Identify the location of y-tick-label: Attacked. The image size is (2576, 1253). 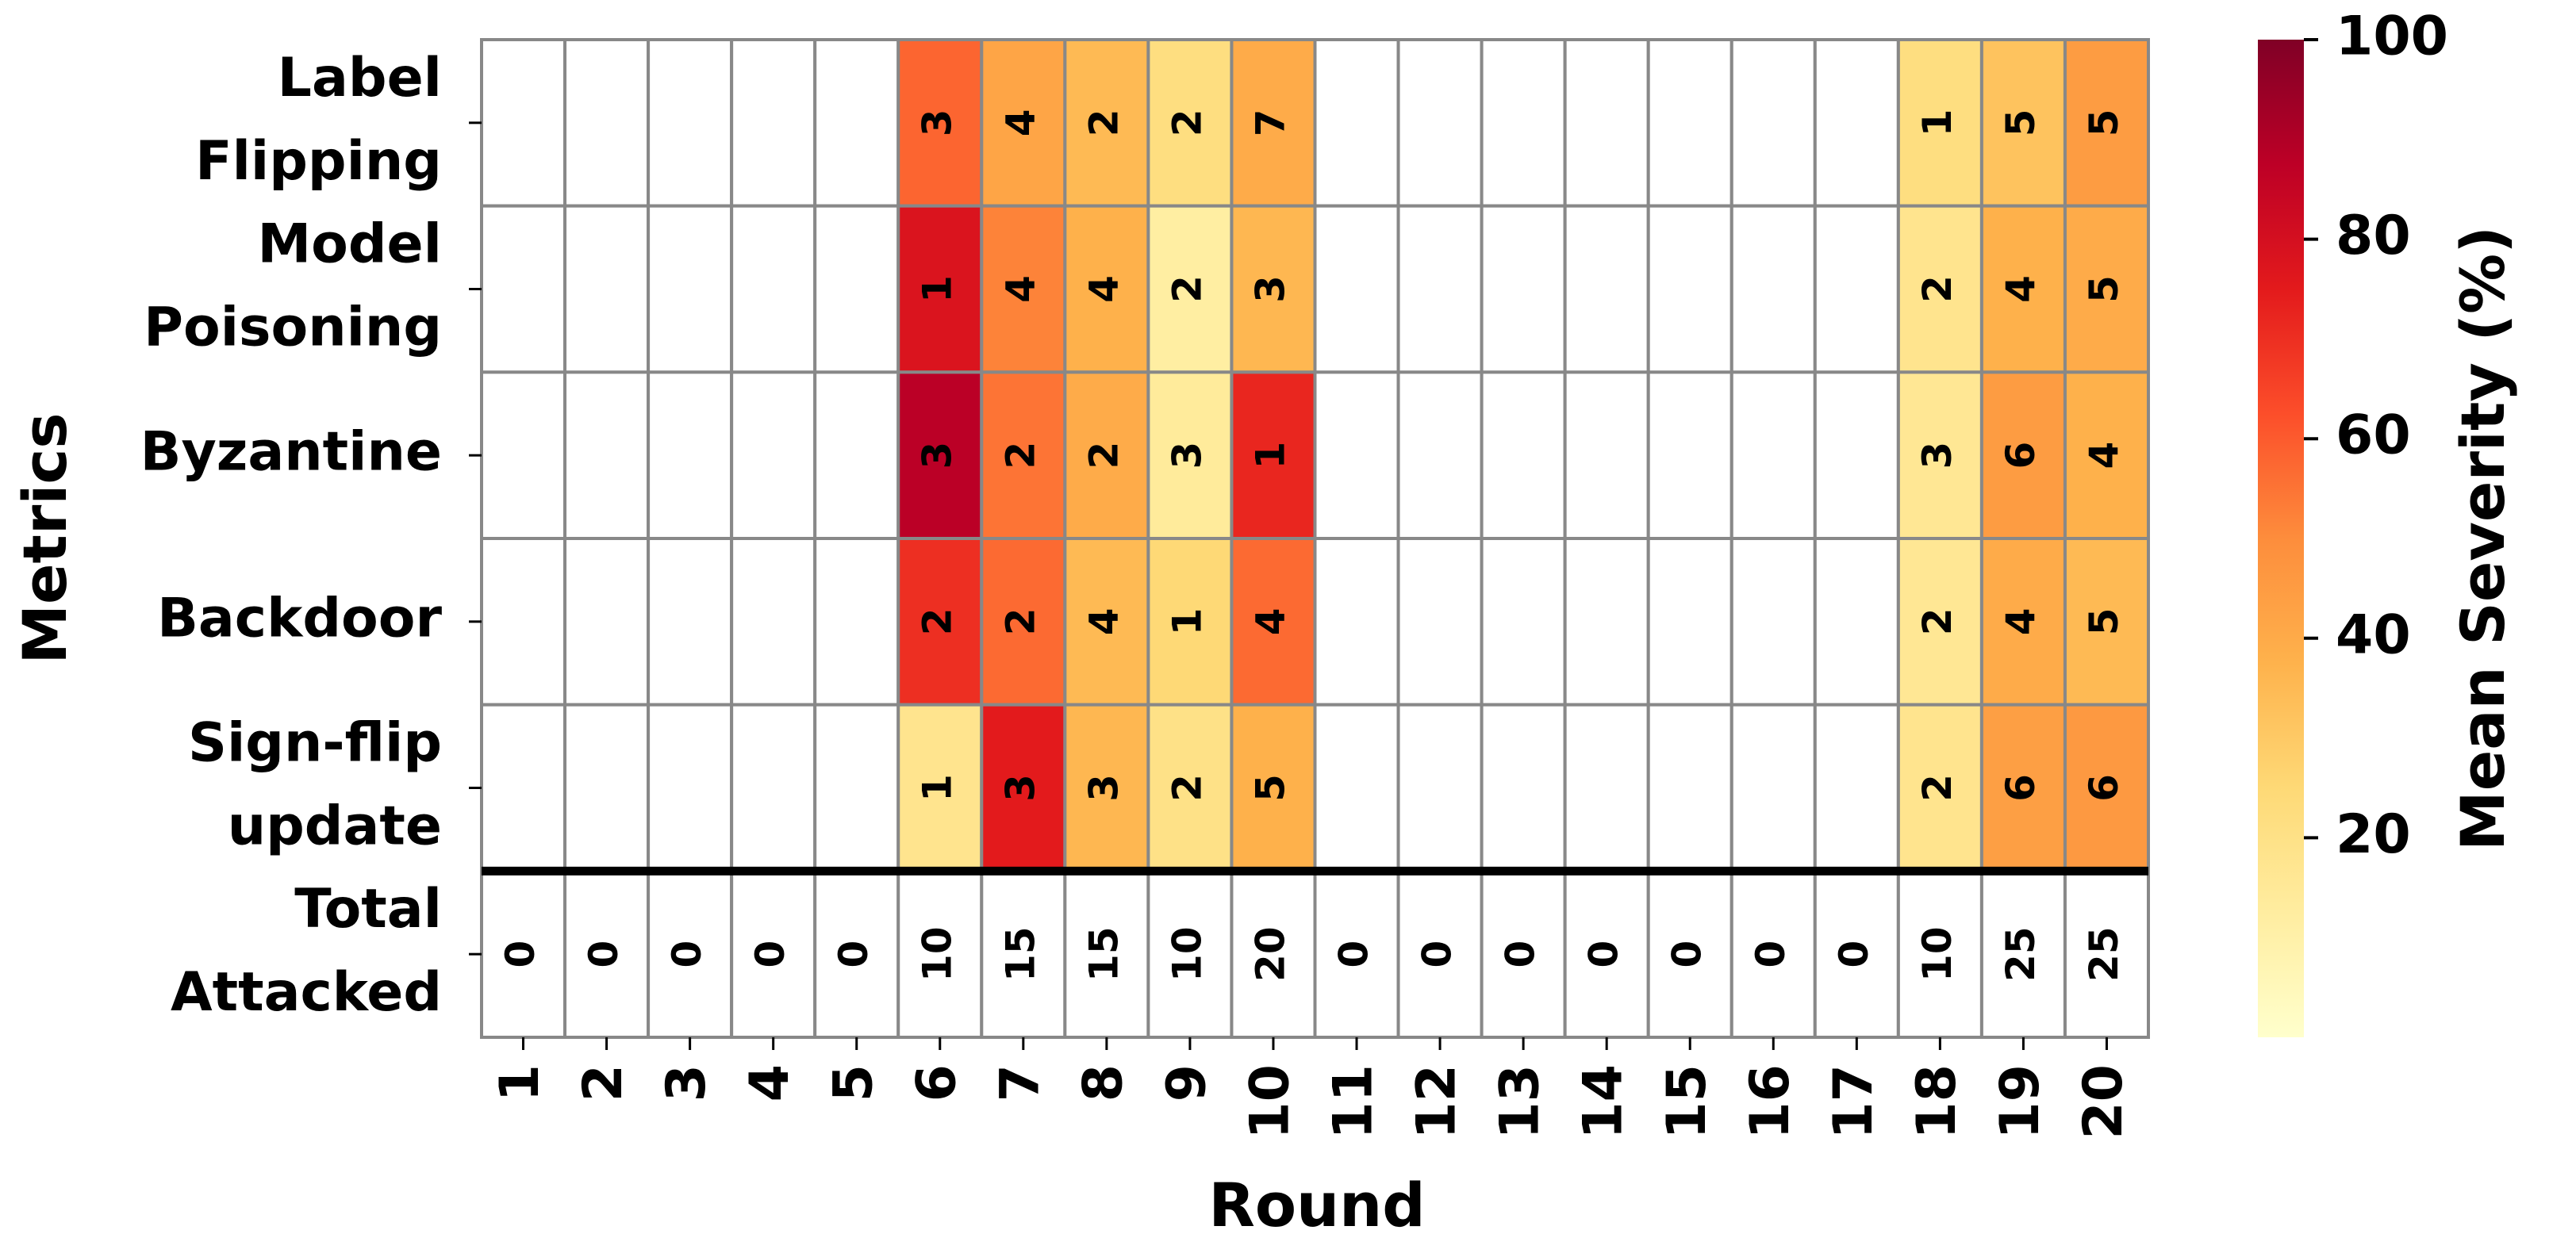
(306, 992).